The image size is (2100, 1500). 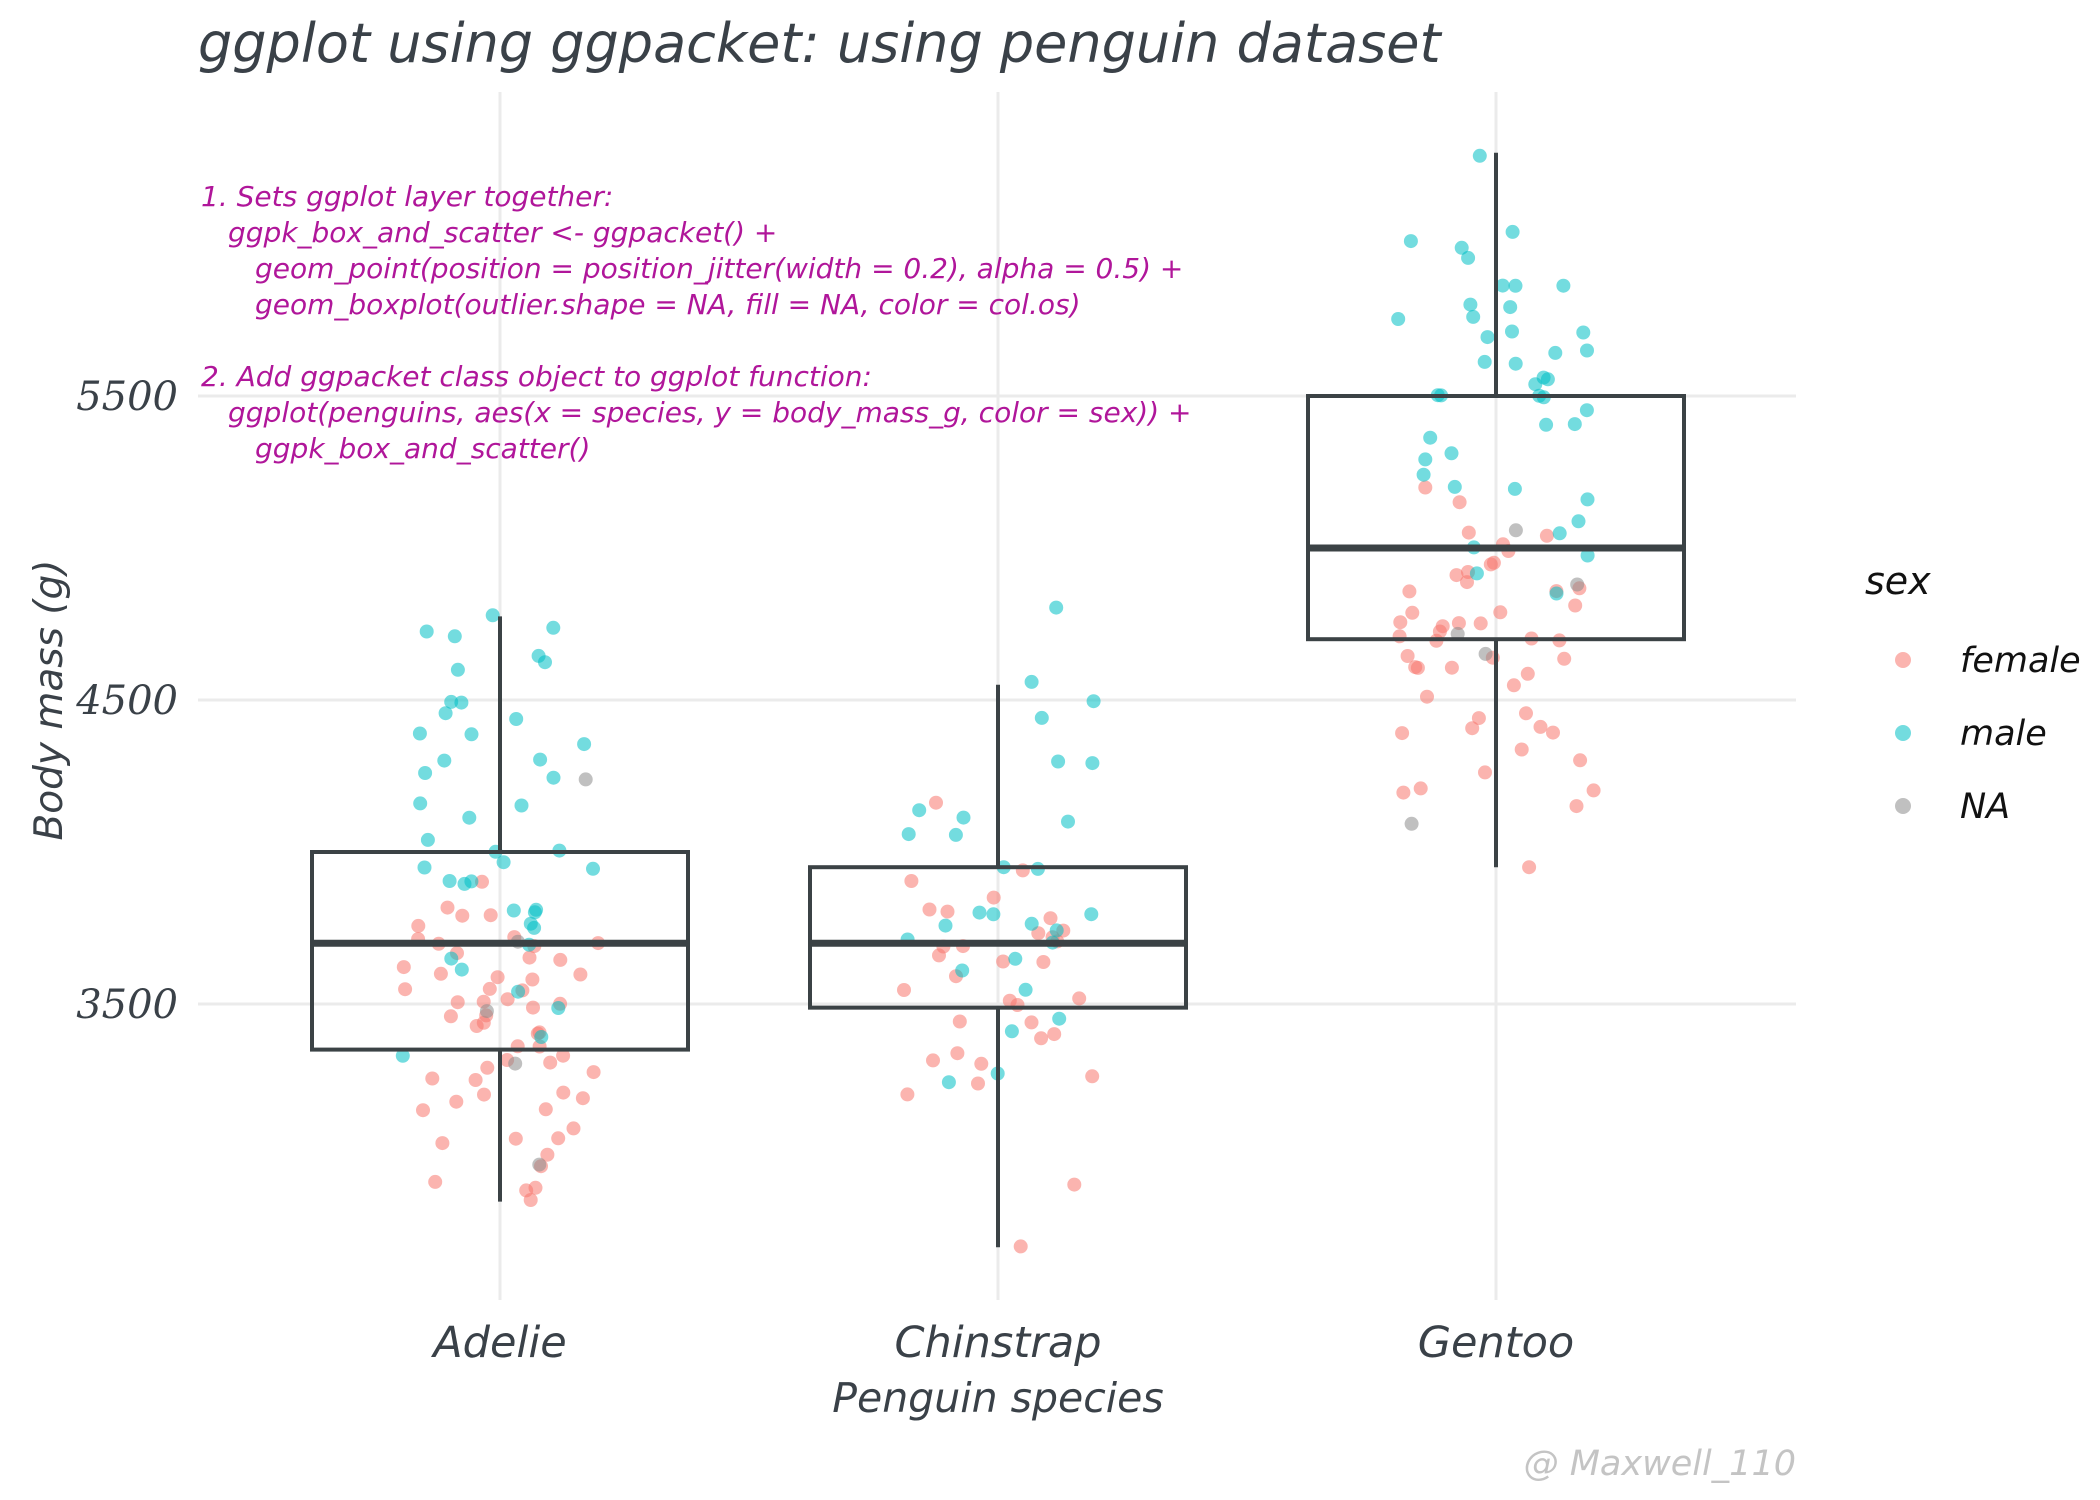 I want to click on boxplot-adelie, so click(x=500, y=909).